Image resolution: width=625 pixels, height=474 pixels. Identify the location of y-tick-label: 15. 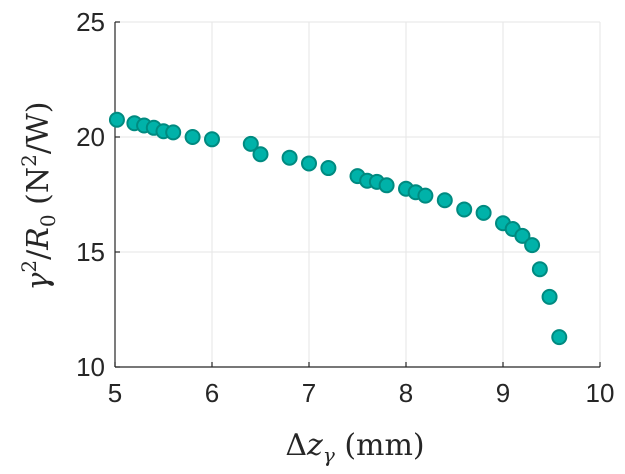
(90, 252).